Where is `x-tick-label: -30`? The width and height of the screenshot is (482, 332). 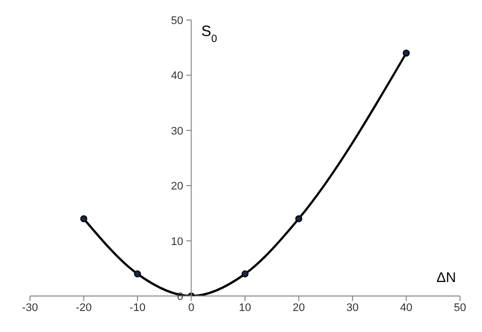 x-tick-label: -30 is located at coordinates (30, 308).